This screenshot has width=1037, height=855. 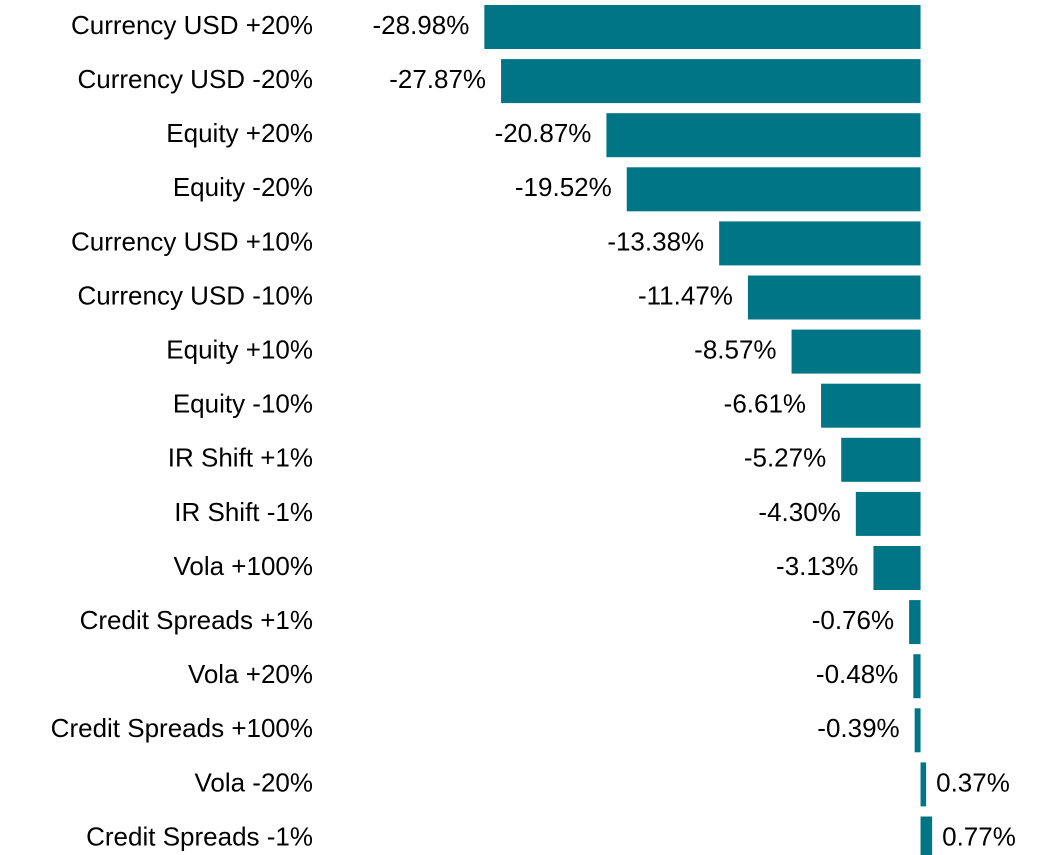 I want to click on value-label: -0.48%, so click(x=857, y=674).